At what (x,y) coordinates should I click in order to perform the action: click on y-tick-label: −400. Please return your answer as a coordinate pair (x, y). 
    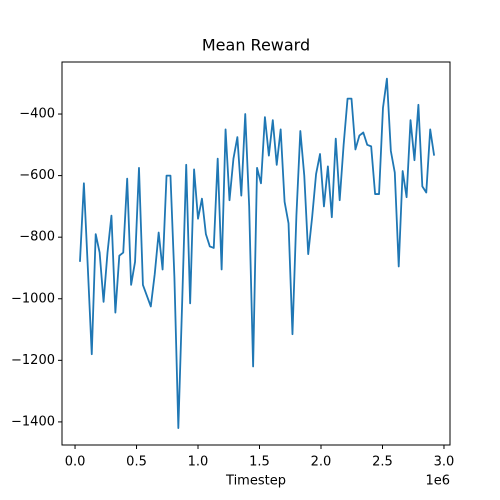
    Looking at the image, I should click on (37, 114).